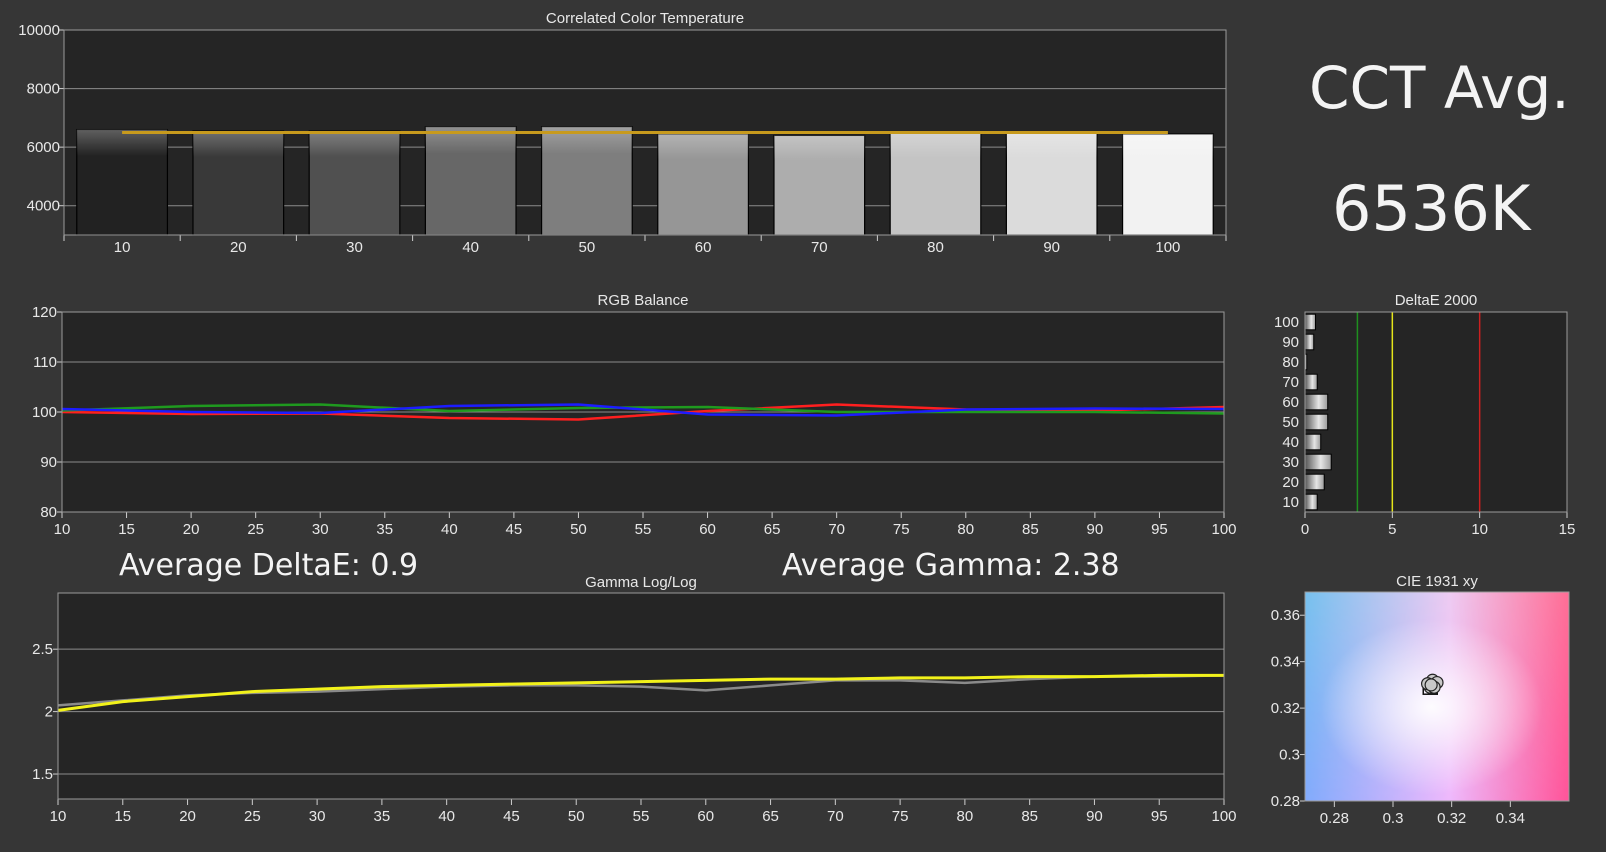  I want to click on y-tick-label: 80, so click(1290, 362).